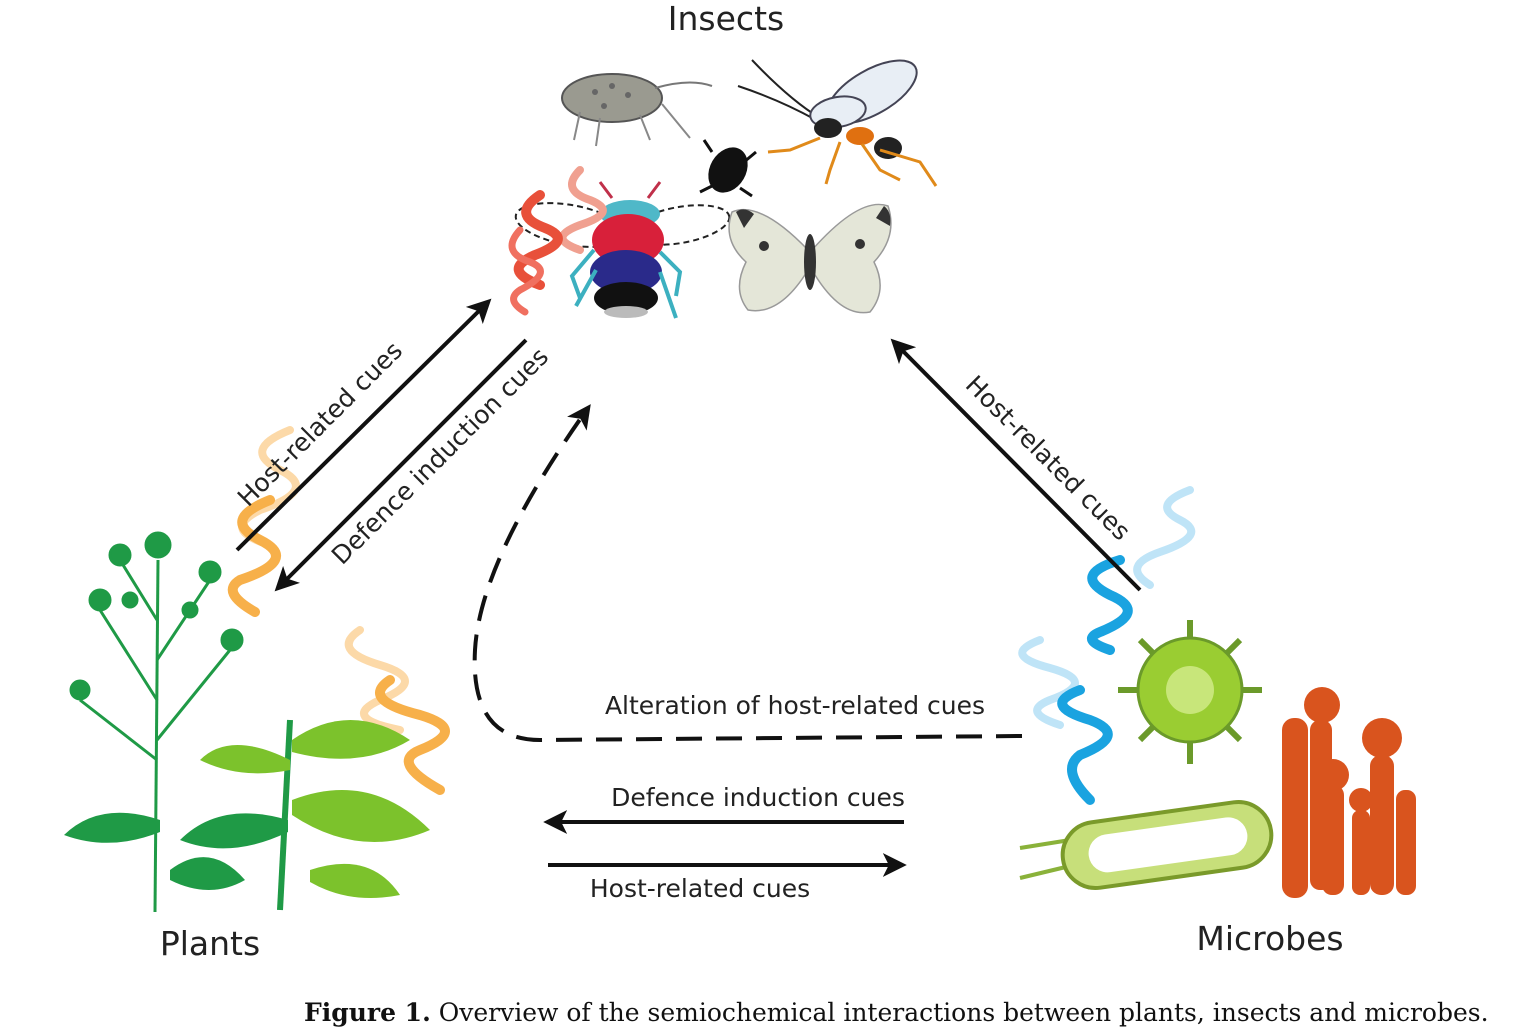 The width and height of the screenshot is (1529, 1029). Describe the element at coordinates (1349, 792) in the screenshot. I see `fungus-icon` at that location.